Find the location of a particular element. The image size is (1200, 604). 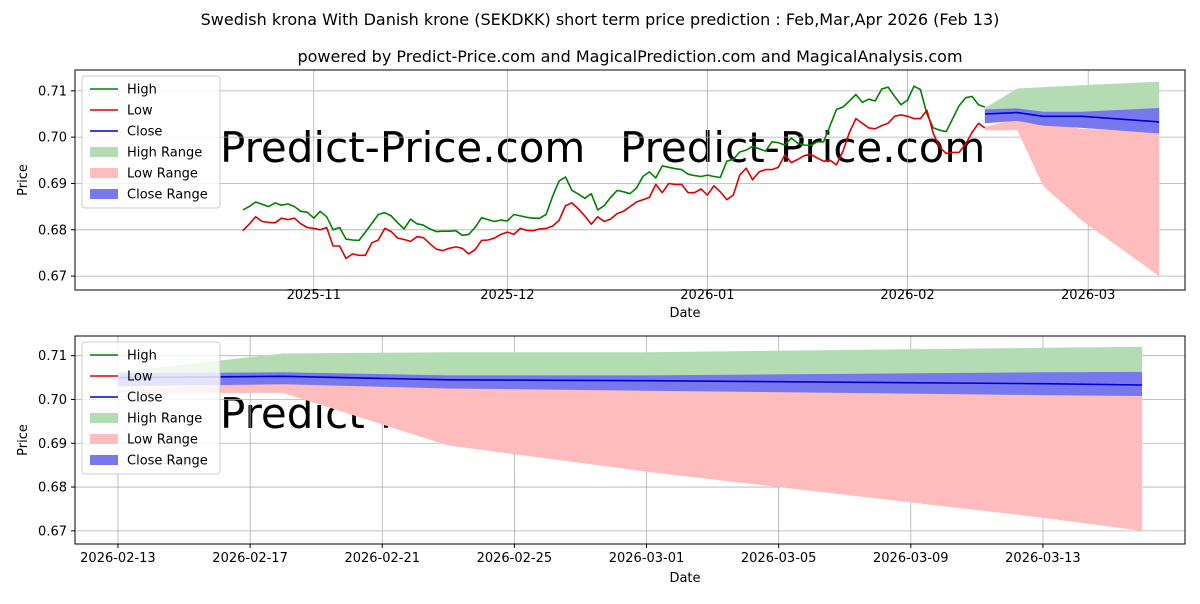

x-tick-label: 2026-03-13 is located at coordinates (1043, 558).